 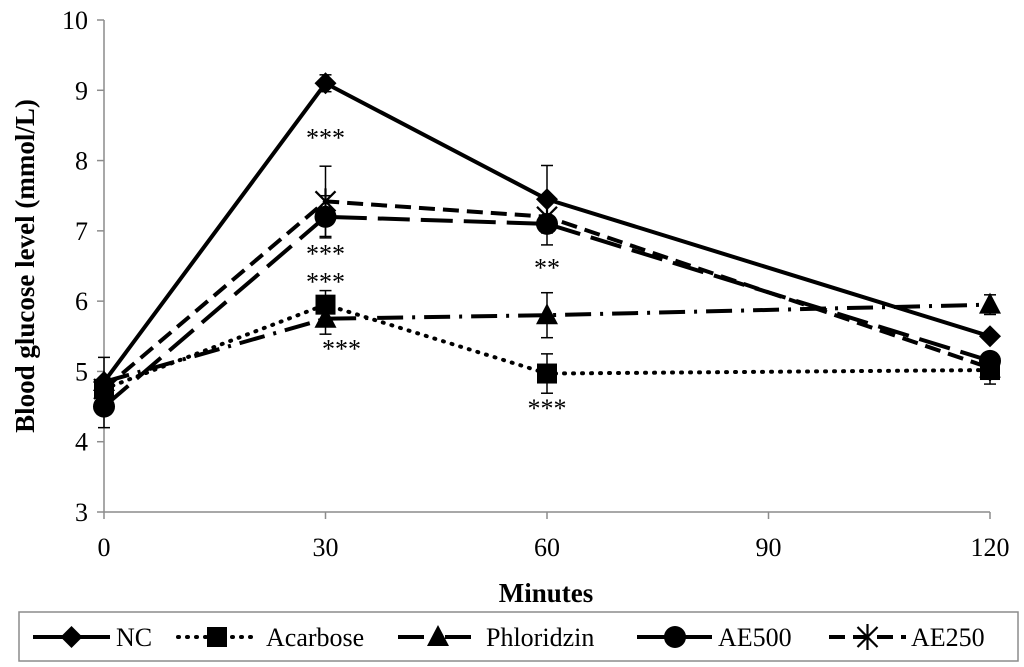 I want to click on y-tick-label: 7, so click(x=81, y=231).